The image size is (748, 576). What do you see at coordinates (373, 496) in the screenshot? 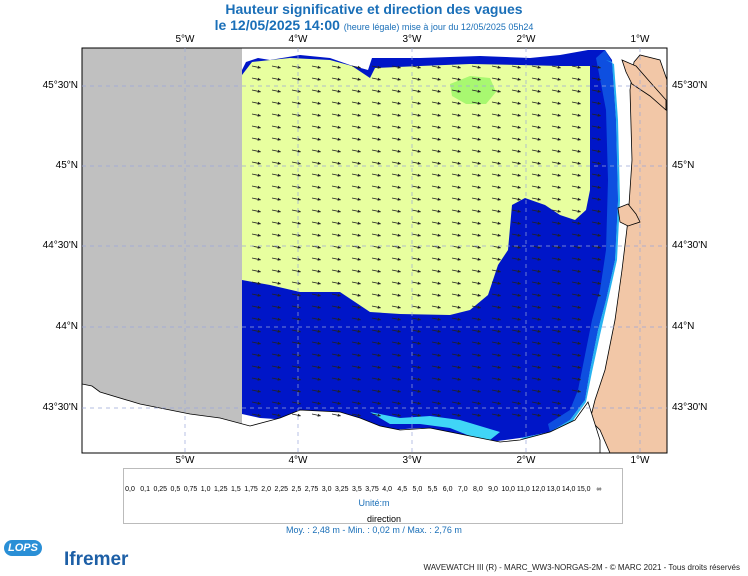
I see `legend-panel` at bounding box center [373, 496].